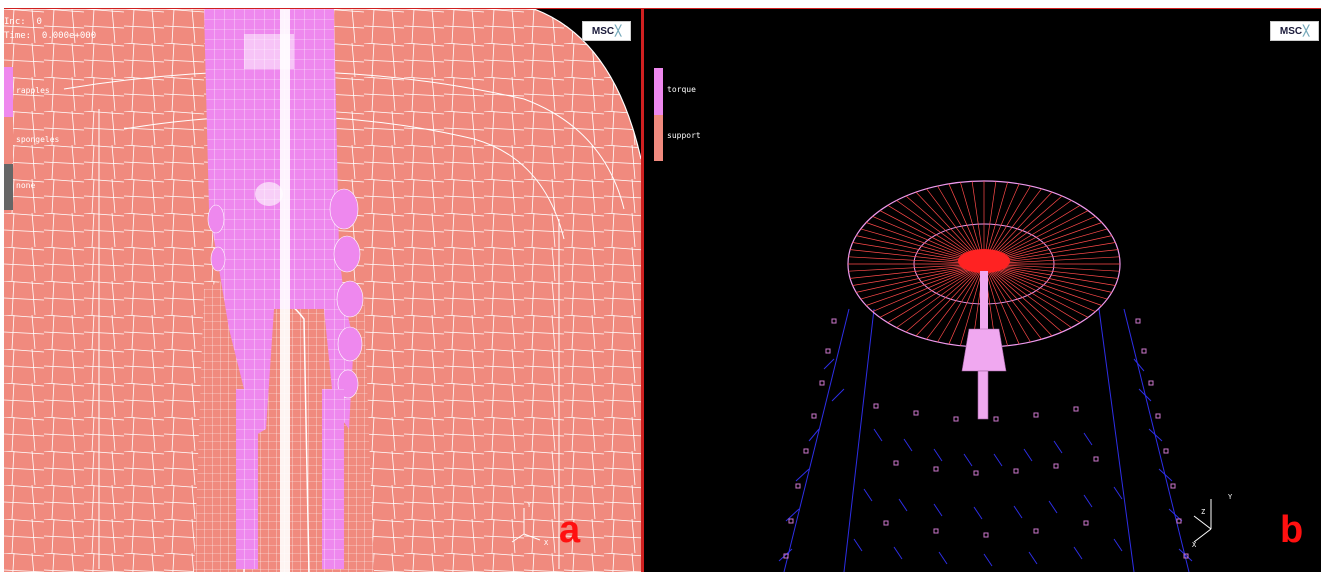 The height and width of the screenshot is (572, 1325). What do you see at coordinates (1306, 31) in the screenshot?
I see `msc-logo-x-icon-b: ╳` at bounding box center [1306, 31].